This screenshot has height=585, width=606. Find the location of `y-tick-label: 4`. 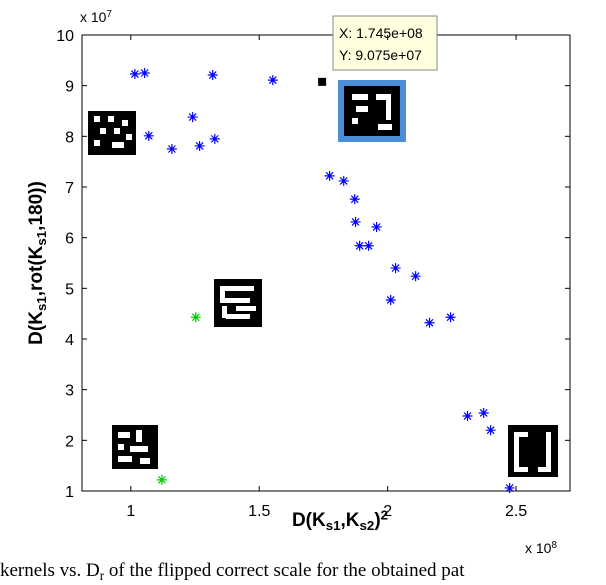

y-tick-label: 4 is located at coordinates (69, 340).